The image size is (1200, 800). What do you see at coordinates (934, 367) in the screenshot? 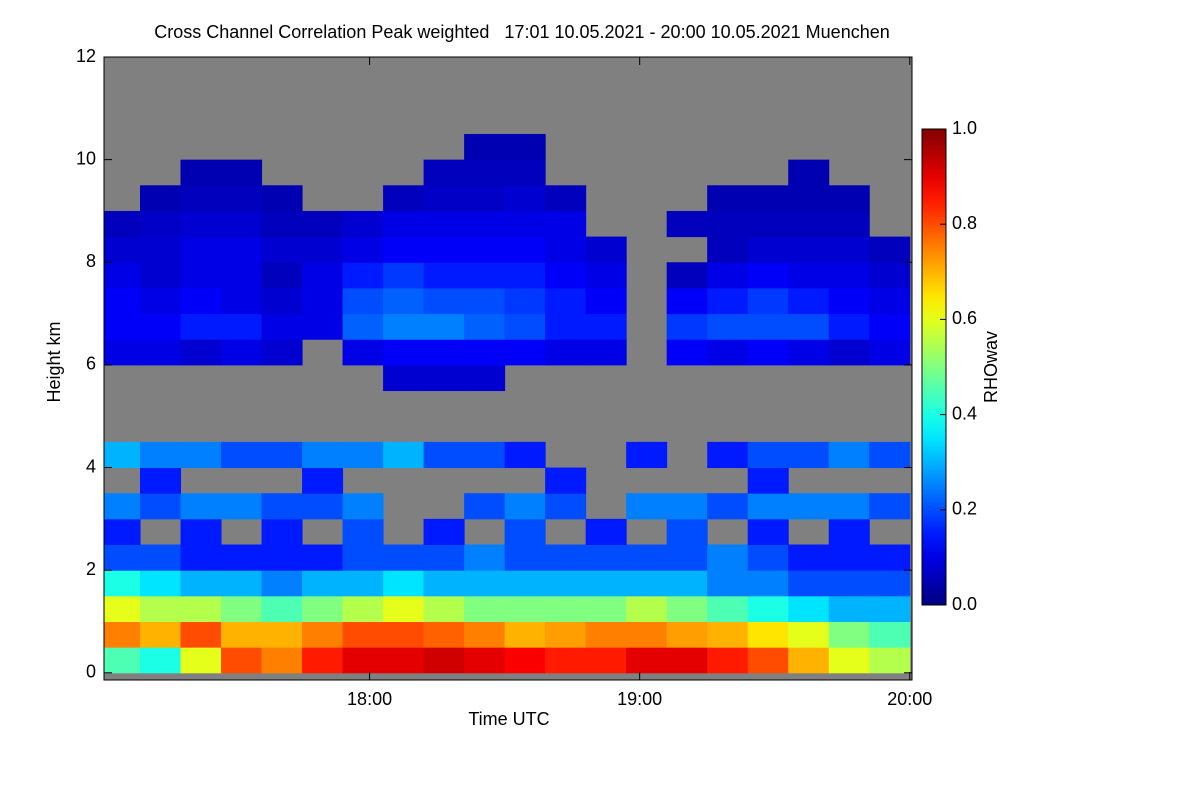
I see `colorbar` at bounding box center [934, 367].